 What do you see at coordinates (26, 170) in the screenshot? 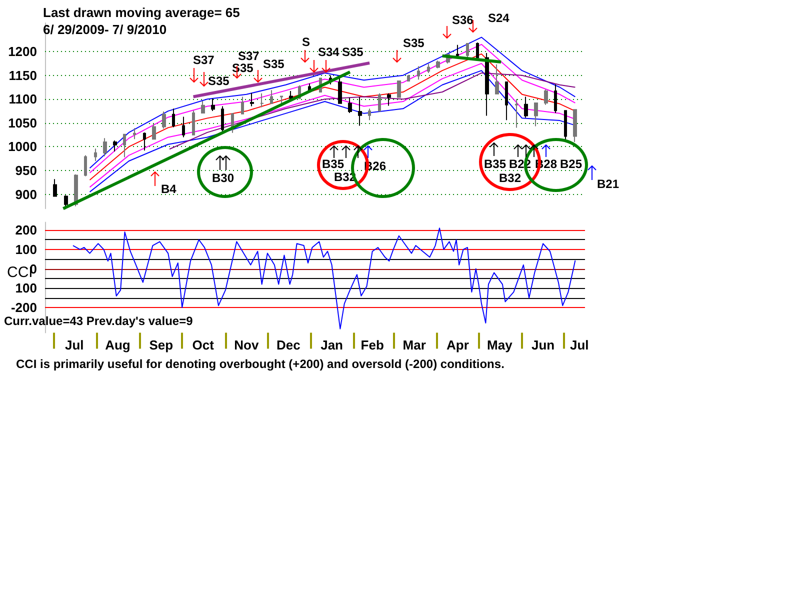
I see `y-tick-label: 950` at bounding box center [26, 170].